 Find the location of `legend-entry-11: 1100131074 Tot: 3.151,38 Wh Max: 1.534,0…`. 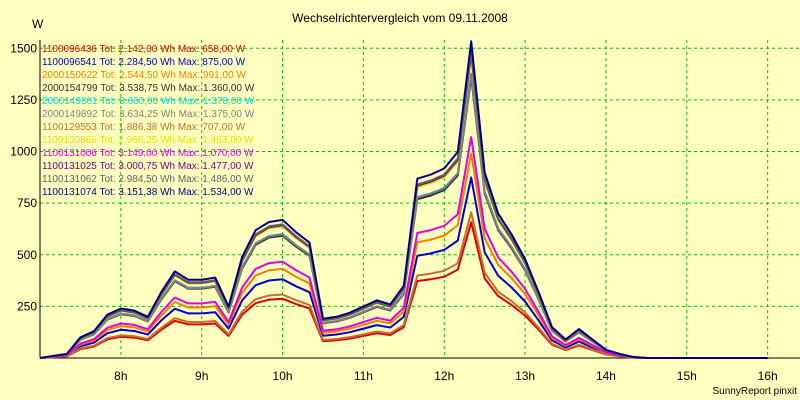

legend-entry-11: 1100131074 Tot: 3.151,38 Wh Max: 1.534,0… is located at coordinates (148, 192).